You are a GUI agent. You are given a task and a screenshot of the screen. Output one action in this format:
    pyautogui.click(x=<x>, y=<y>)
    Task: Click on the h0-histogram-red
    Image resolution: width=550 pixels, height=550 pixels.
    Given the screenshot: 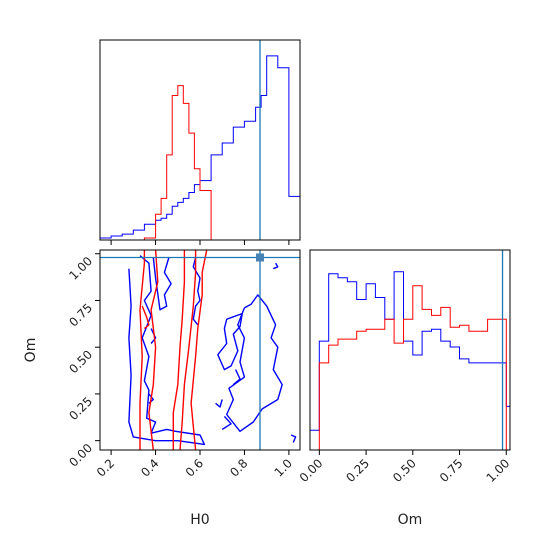 What is the action you would take?
    pyautogui.click(x=200, y=162)
    